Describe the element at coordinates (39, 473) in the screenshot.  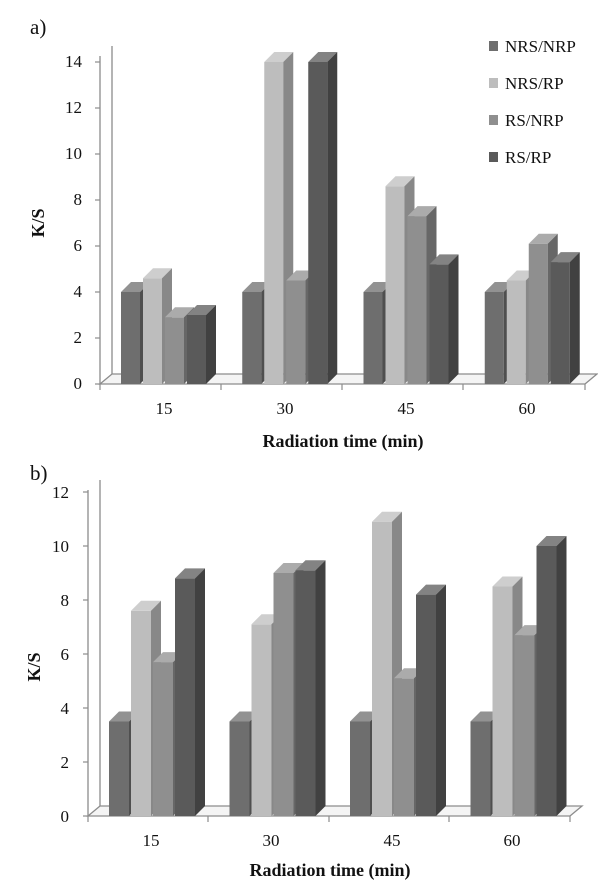
I see `panel-label-b: b)` at that location.